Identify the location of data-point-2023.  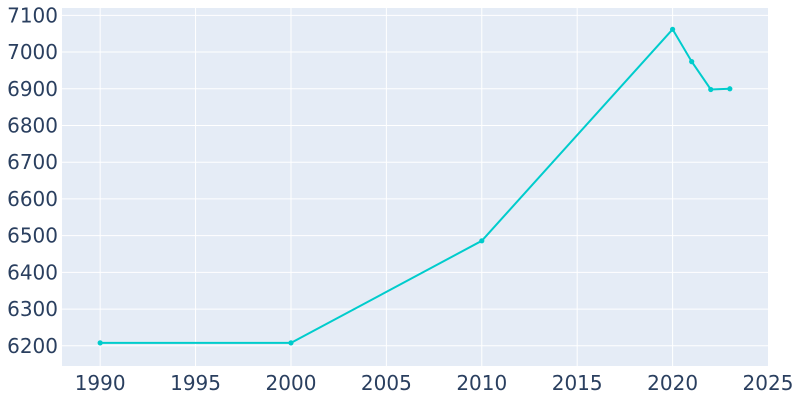
(730, 89).